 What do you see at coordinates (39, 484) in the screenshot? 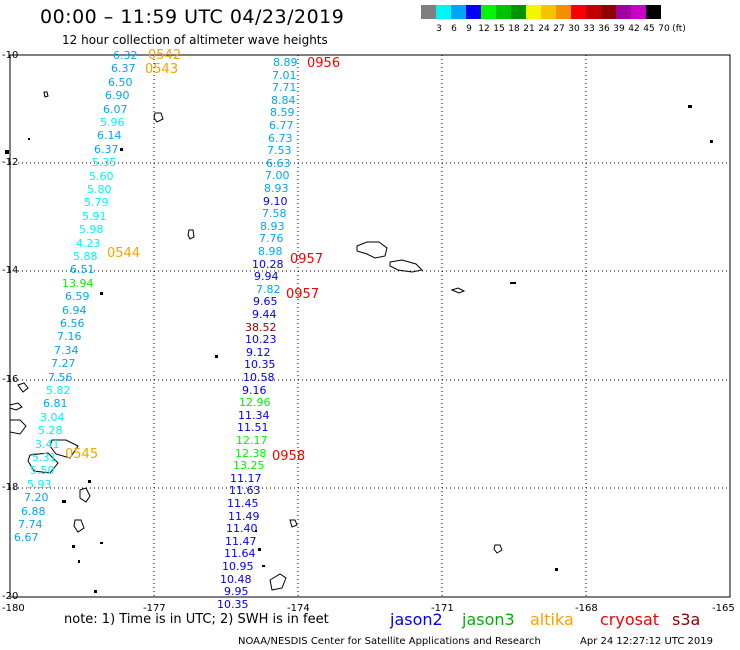
I see `swh-value: 5.93` at bounding box center [39, 484].